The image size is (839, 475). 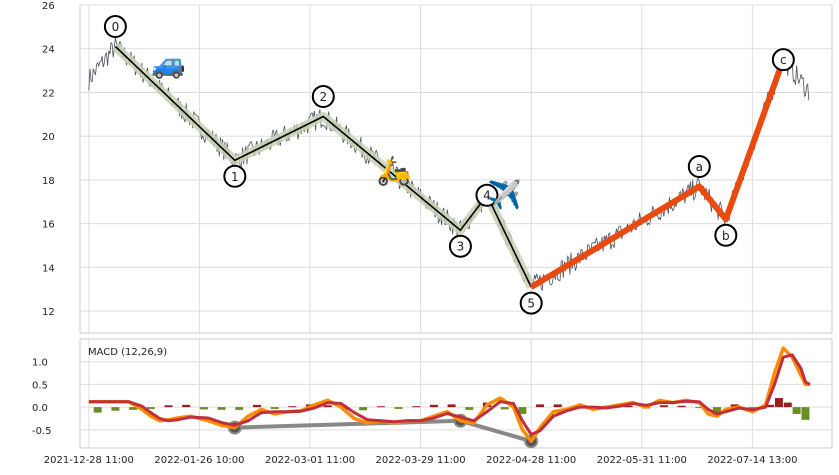 I want to click on macd-tick-label: 0.0, so click(x=40, y=408).